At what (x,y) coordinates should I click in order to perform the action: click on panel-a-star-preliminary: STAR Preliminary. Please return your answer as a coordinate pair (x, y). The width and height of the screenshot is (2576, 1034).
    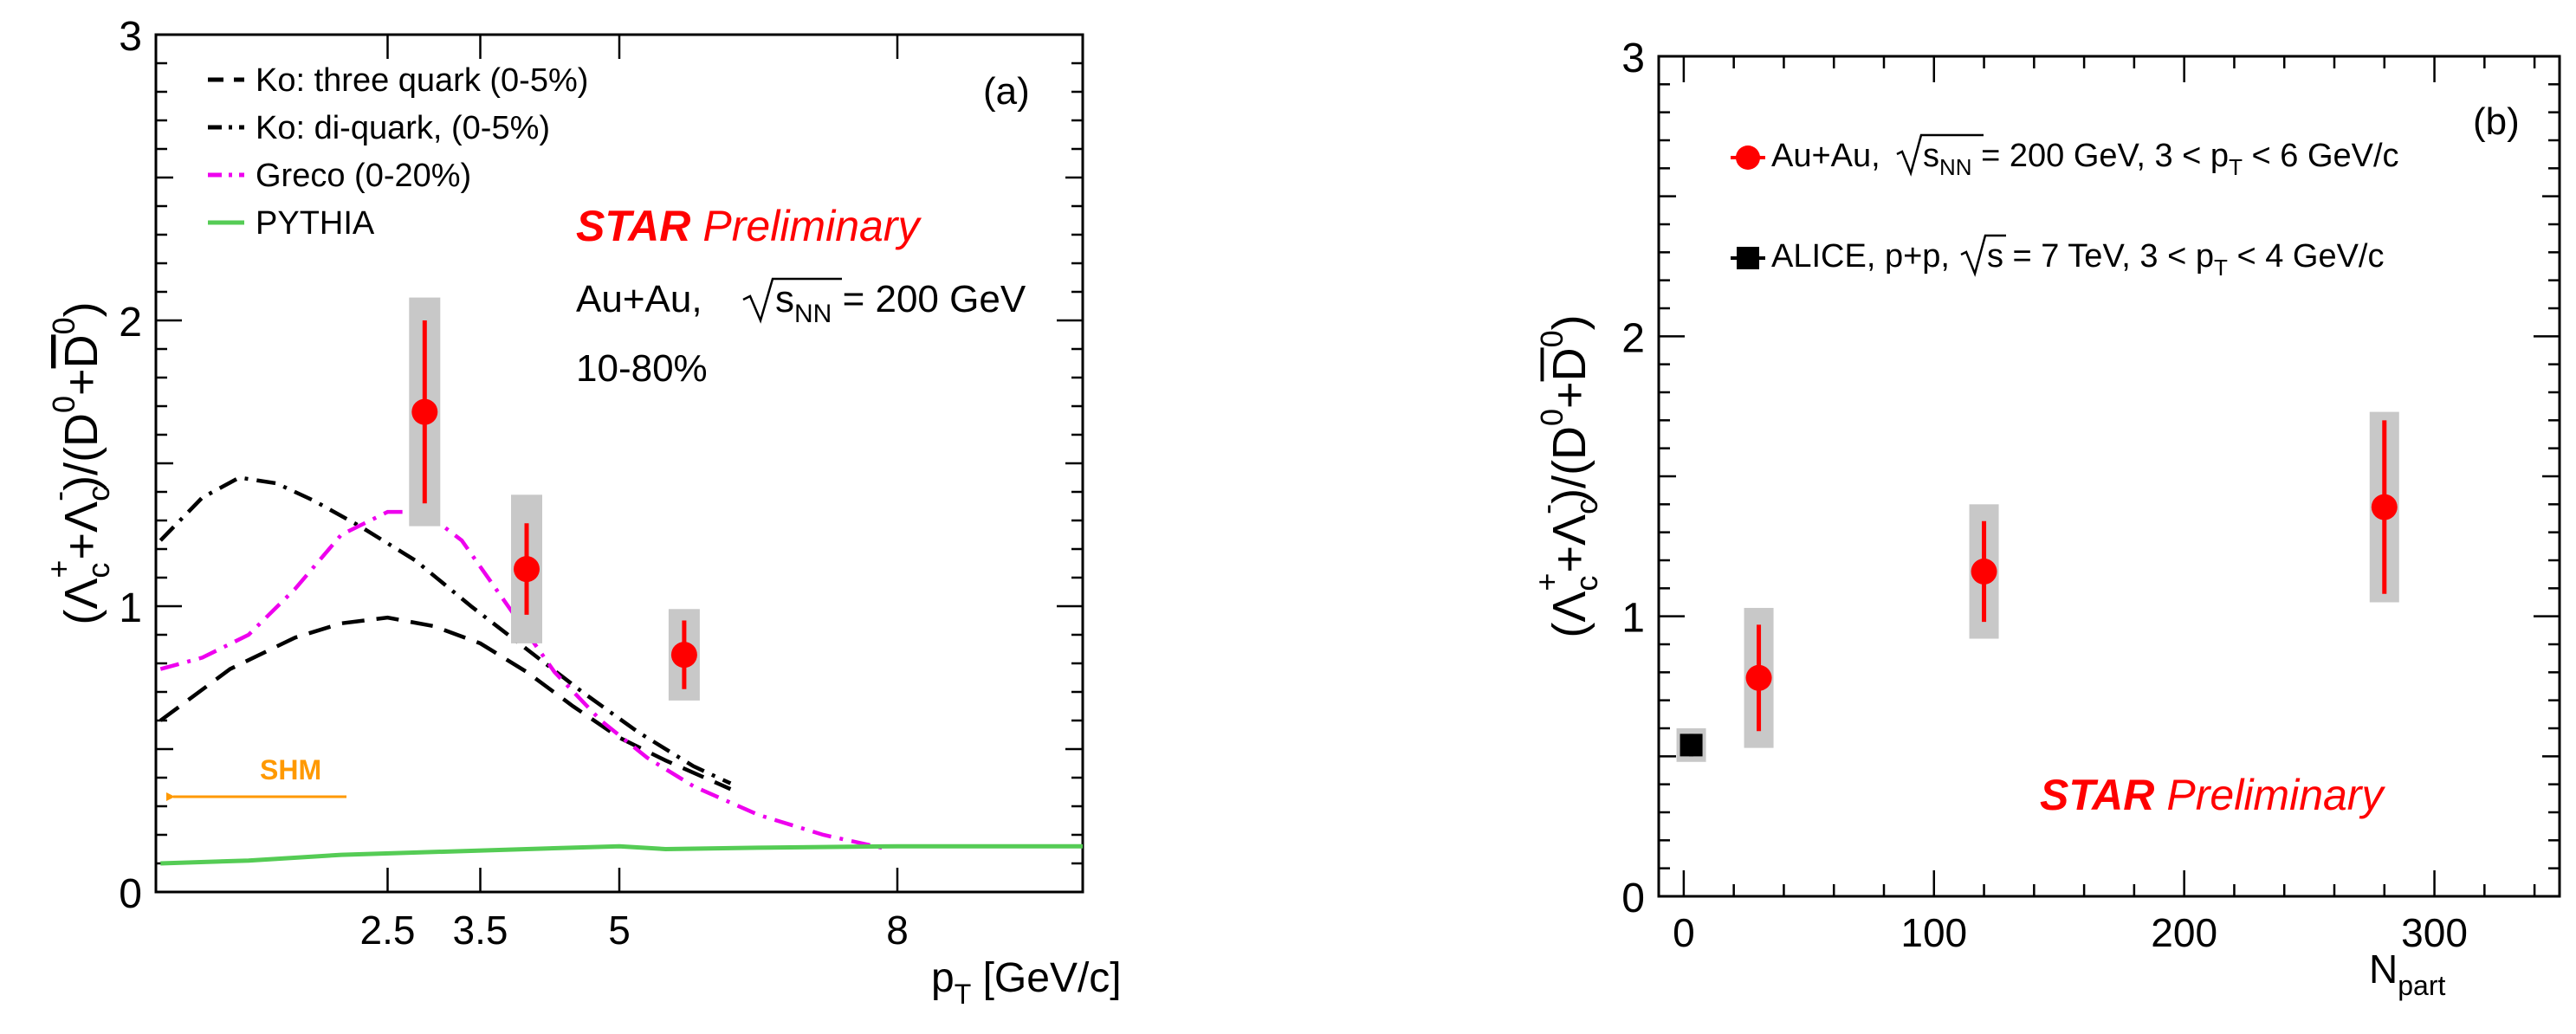
    Looking at the image, I should click on (749, 226).